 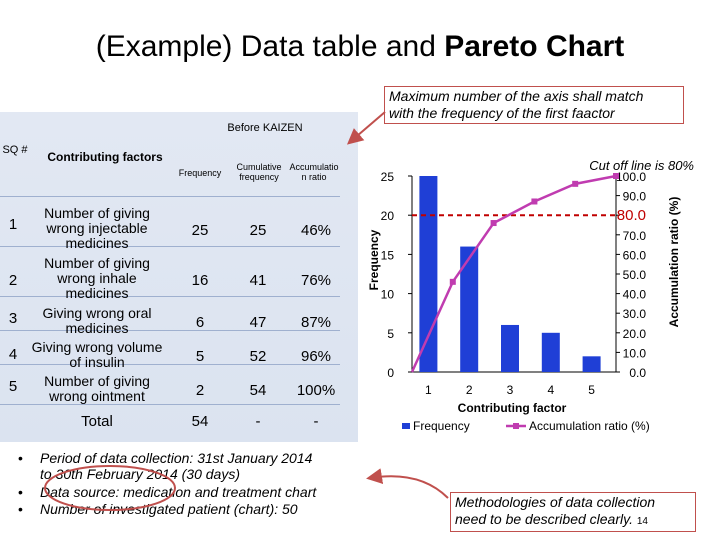 What do you see at coordinates (258, 280) in the screenshot?
I see `row-cumulative: 41` at bounding box center [258, 280].